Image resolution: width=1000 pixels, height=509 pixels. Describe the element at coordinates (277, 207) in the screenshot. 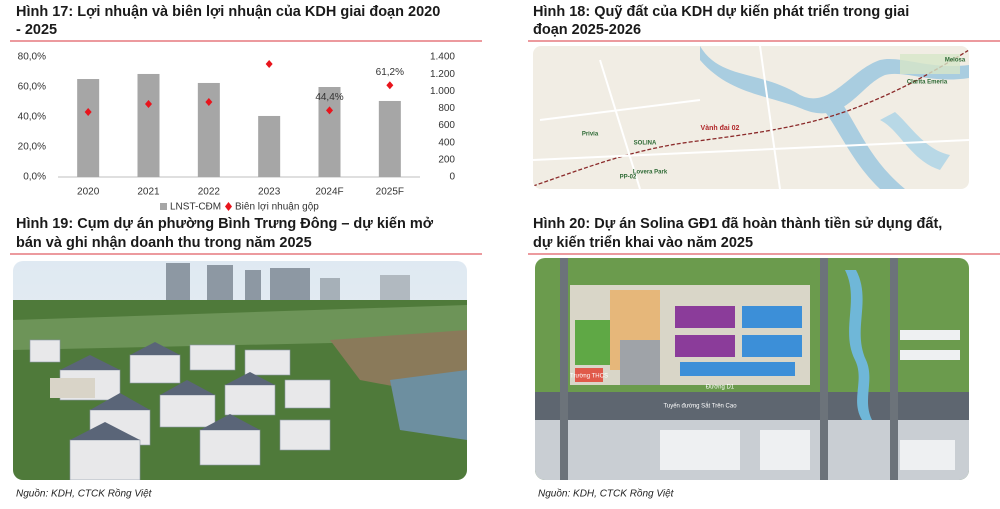

I see `legend-label: Biên lợi nhuận gộp` at that location.